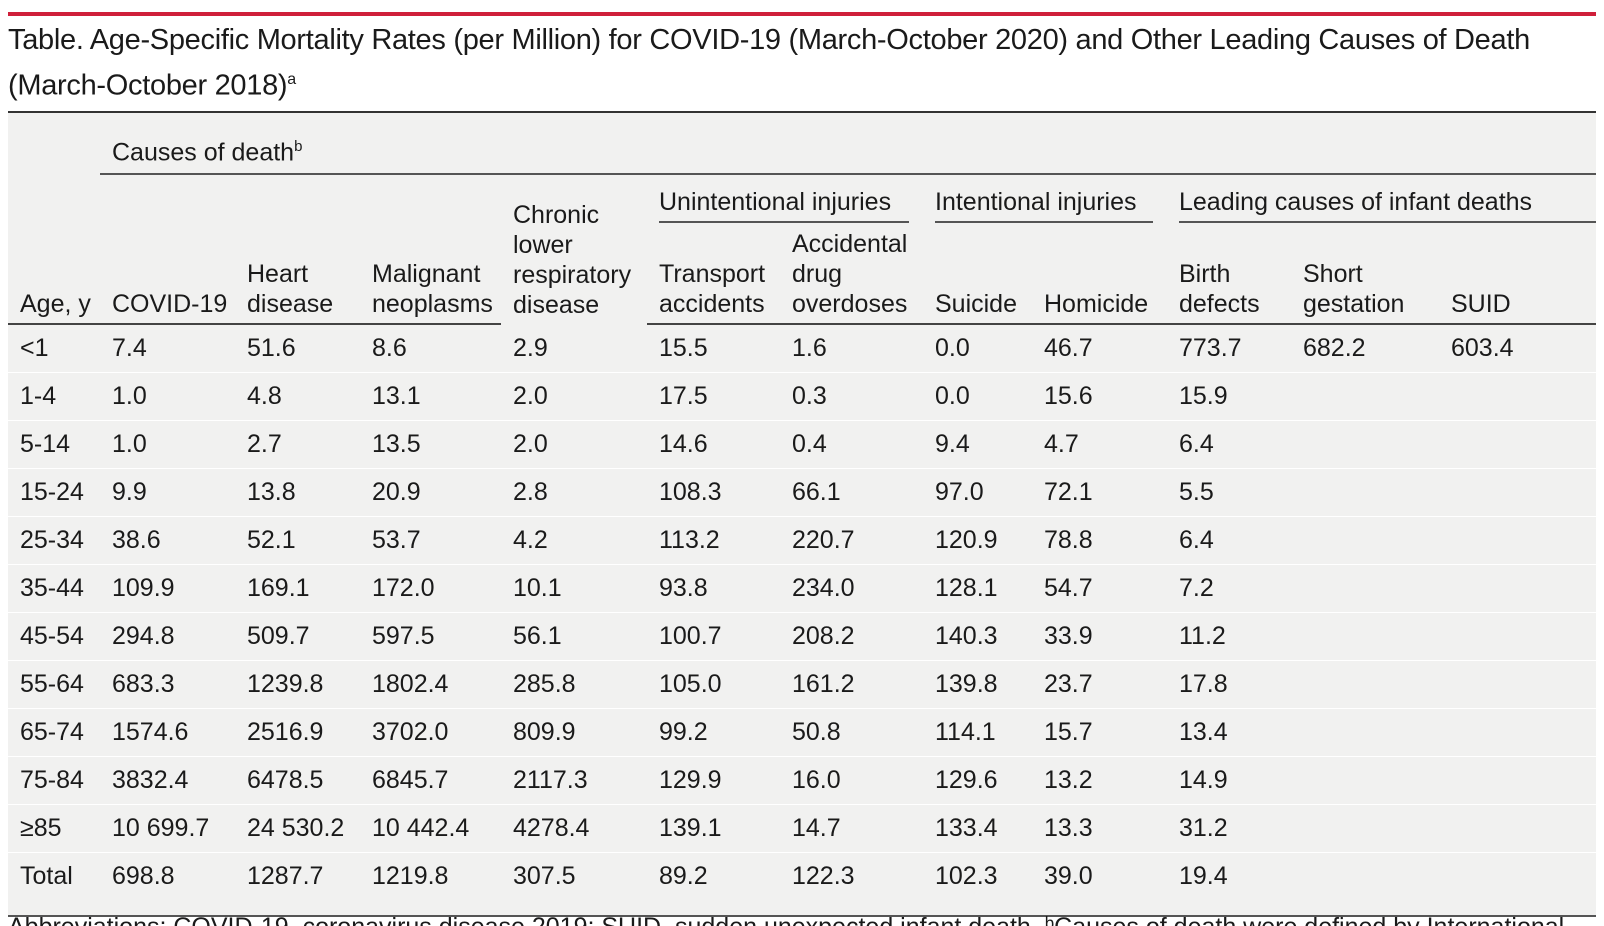  I want to click on cell-heart: 6478.5, so click(297, 780).